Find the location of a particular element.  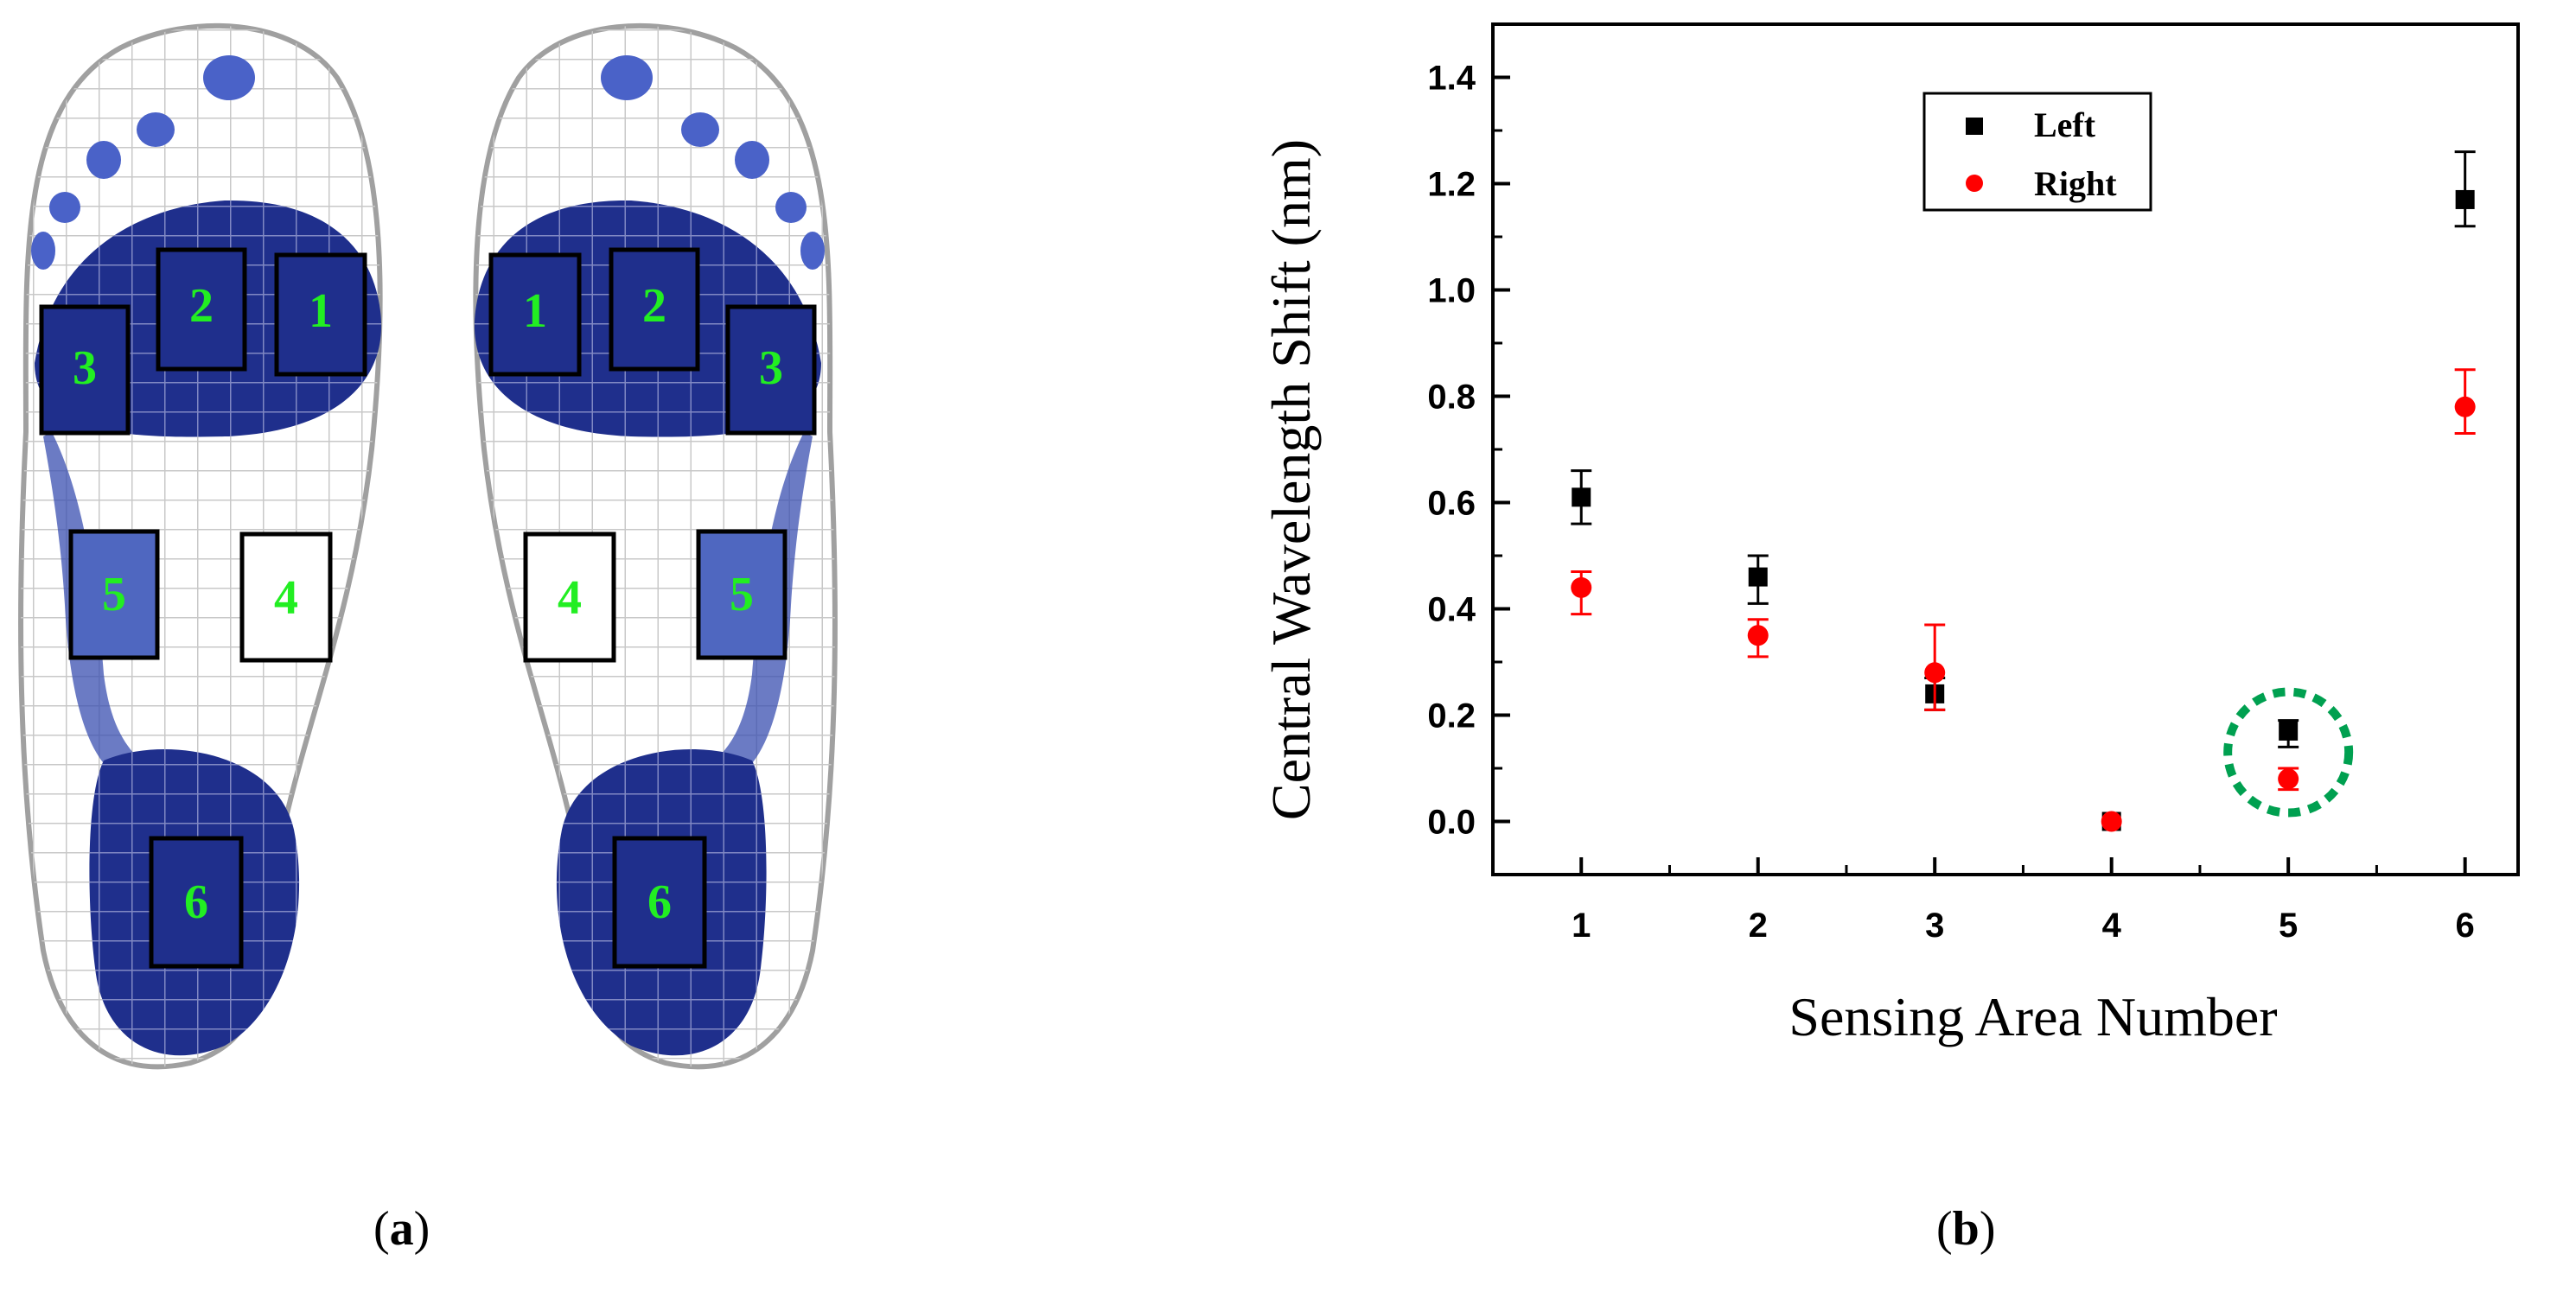

left-region-label-4: 4 is located at coordinates (286, 598).